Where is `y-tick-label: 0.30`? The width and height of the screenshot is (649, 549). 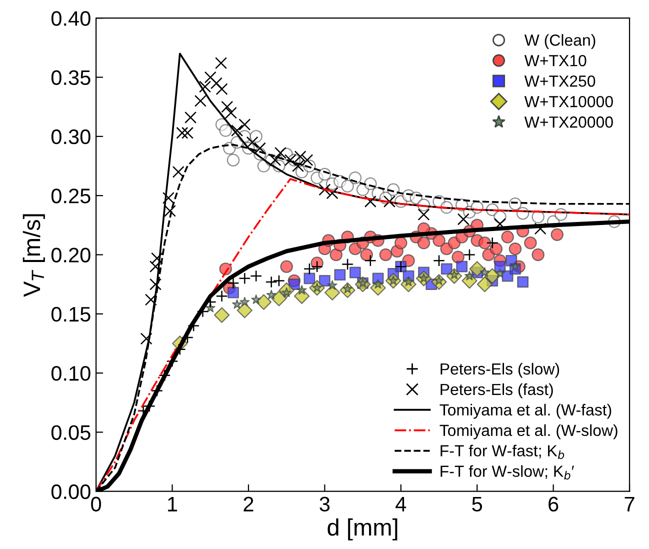
y-tick-label: 0.30 is located at coordinates (70, 136).